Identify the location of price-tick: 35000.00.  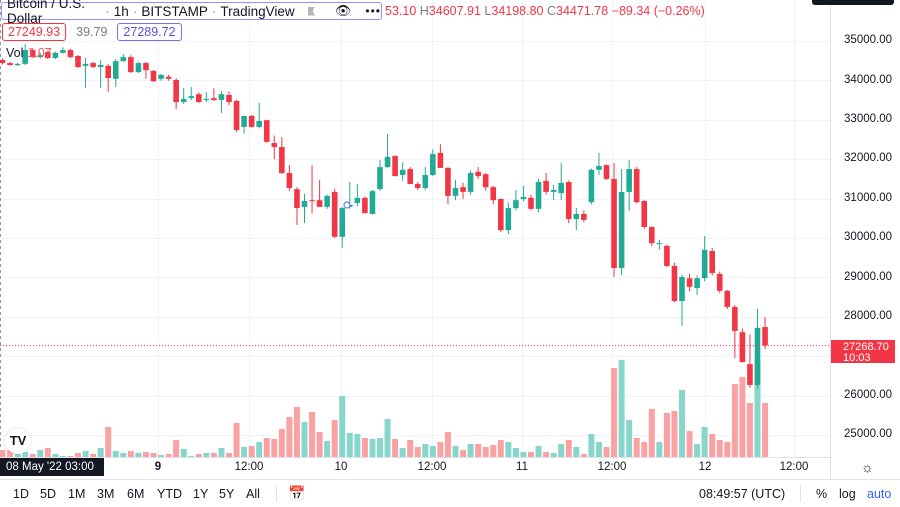
(868, 40).